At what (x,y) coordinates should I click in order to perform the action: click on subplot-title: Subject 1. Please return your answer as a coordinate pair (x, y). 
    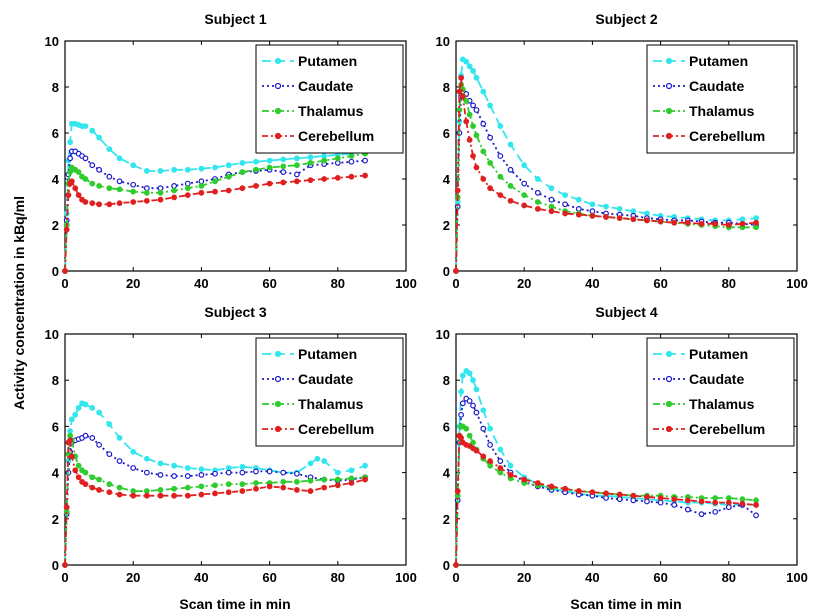
    Looking at the image, I should click on (235, 19).